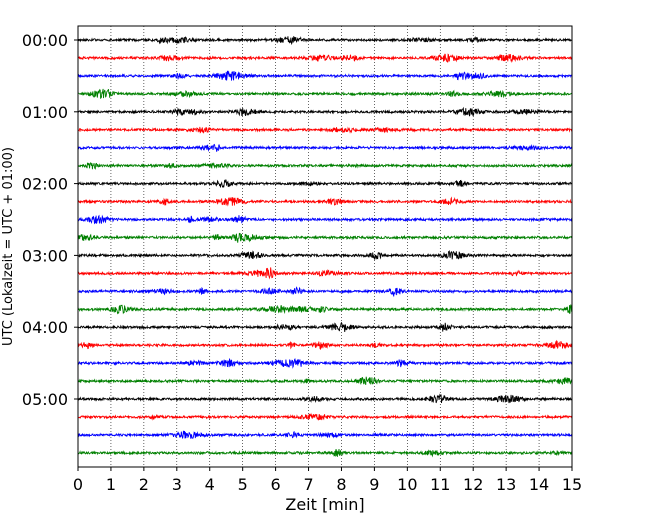 This screenshot has height=524, width=650. I want to click on x-tick-label-15: 15, so click(572, 484).